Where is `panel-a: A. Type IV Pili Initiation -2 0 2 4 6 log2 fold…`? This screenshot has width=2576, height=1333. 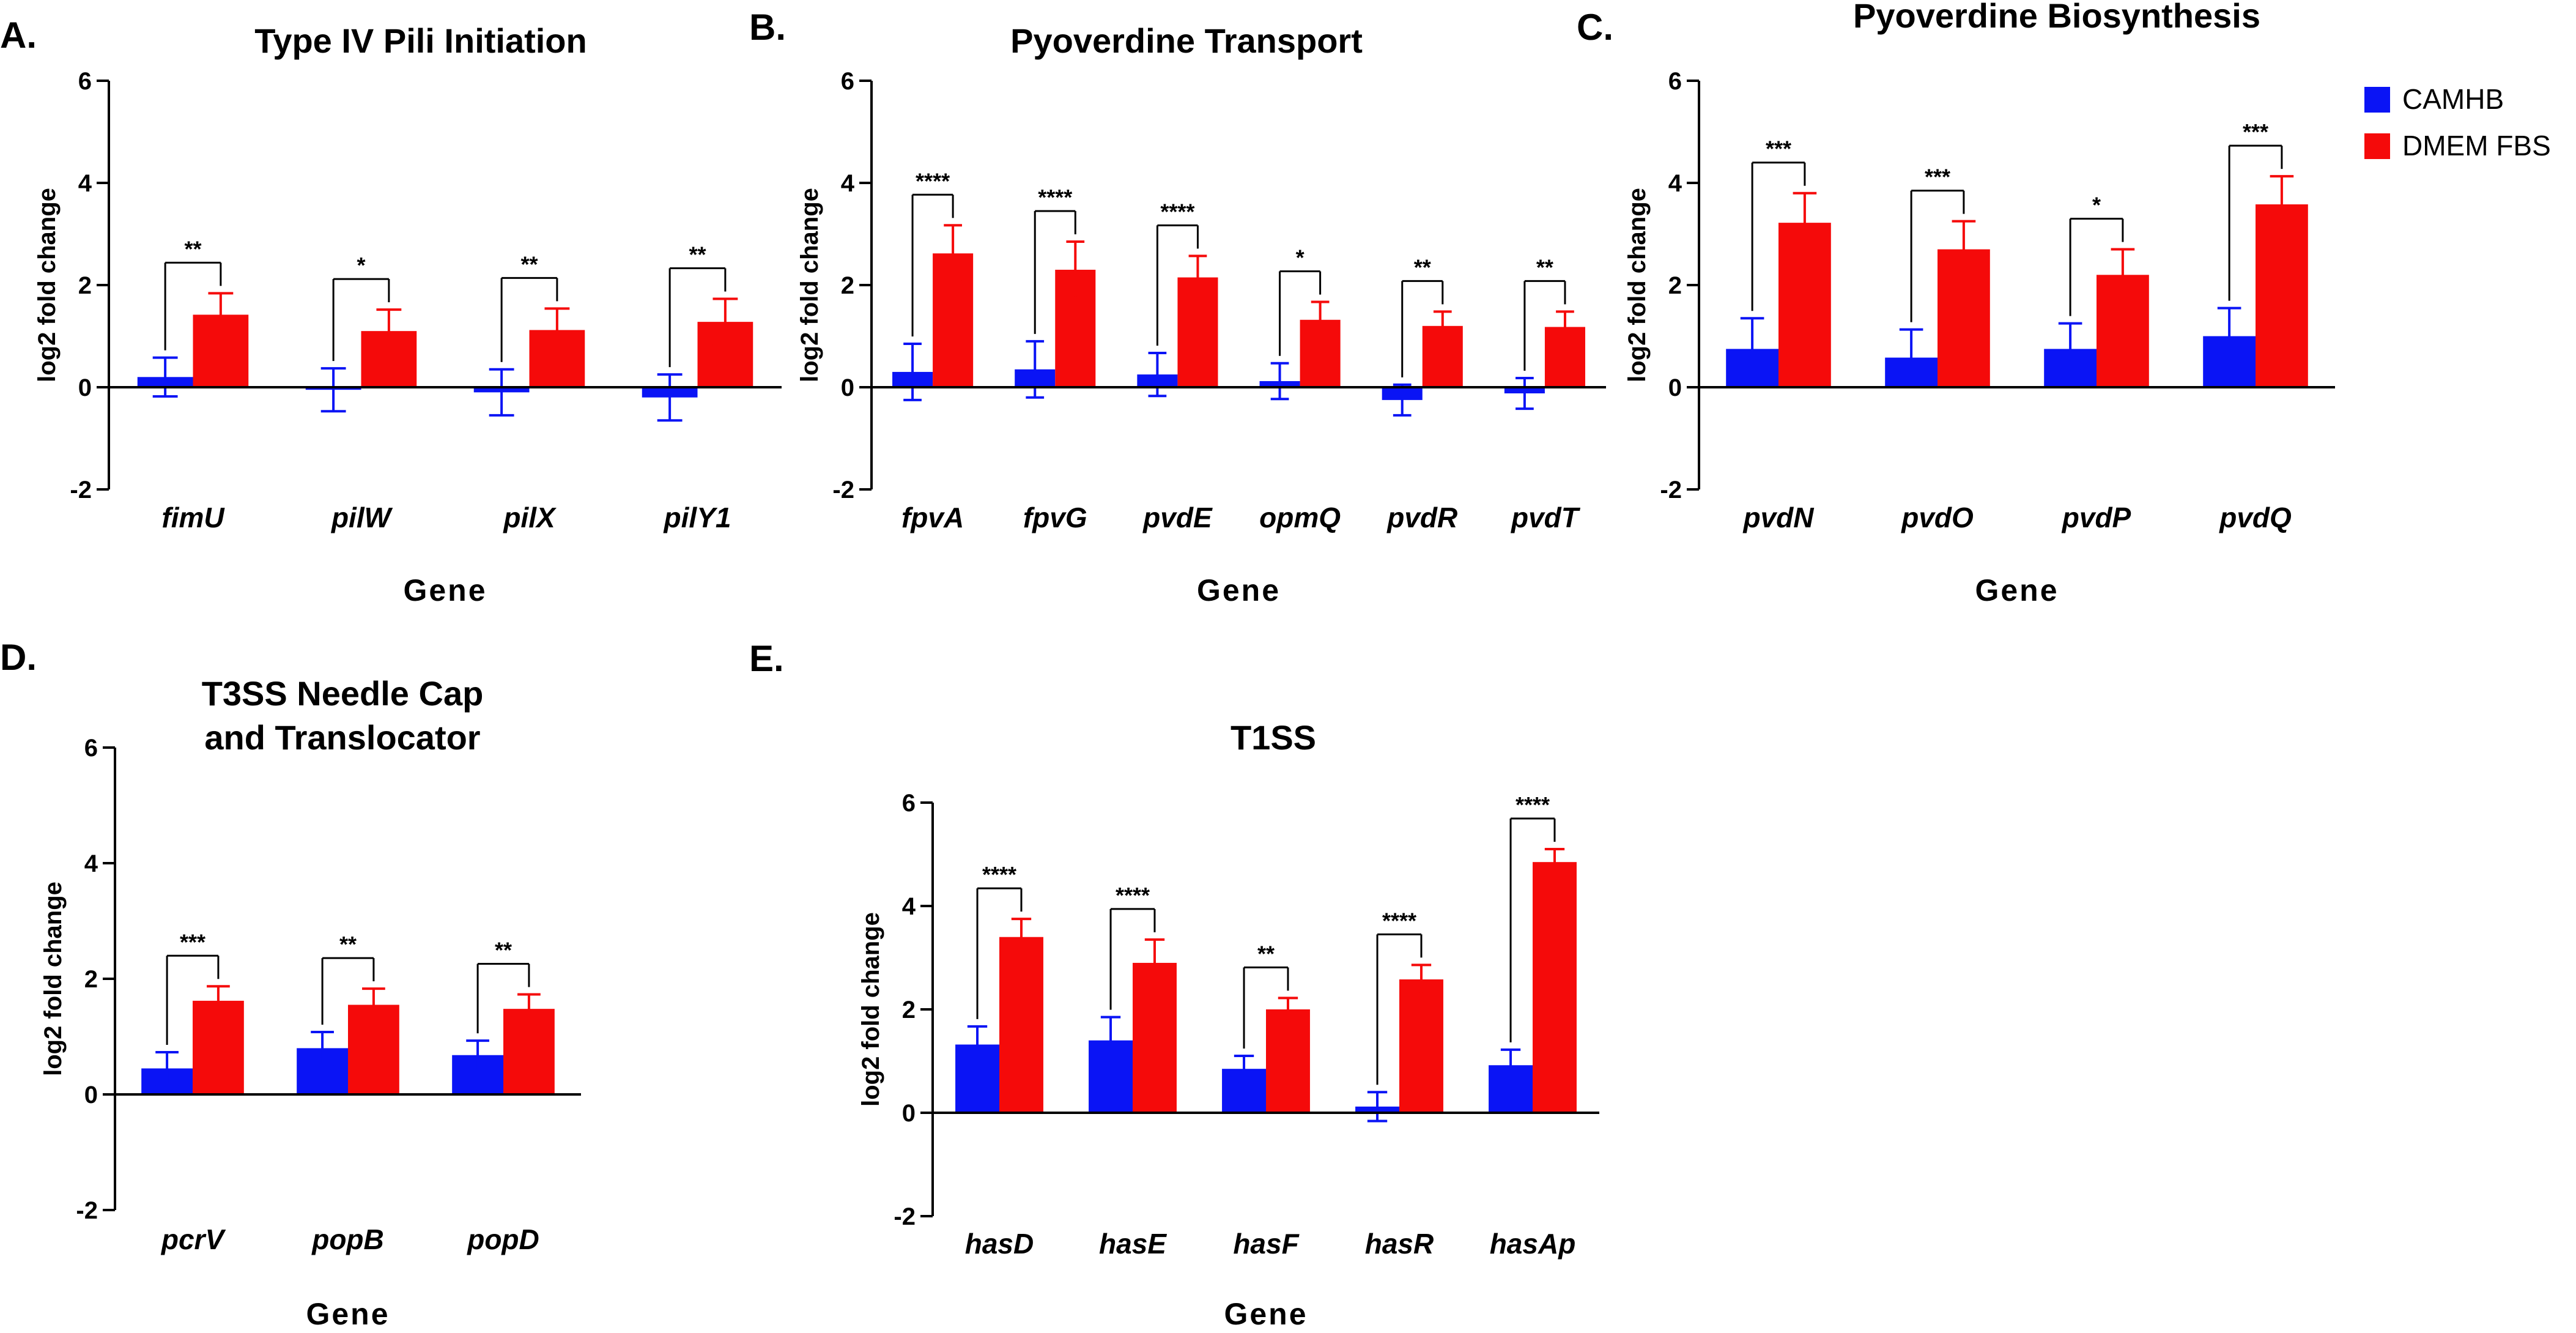
panel-a: A. Type IV Pili Initiation -2 0 2 4 6 log2 fold… is located at coordinates (391, 311).